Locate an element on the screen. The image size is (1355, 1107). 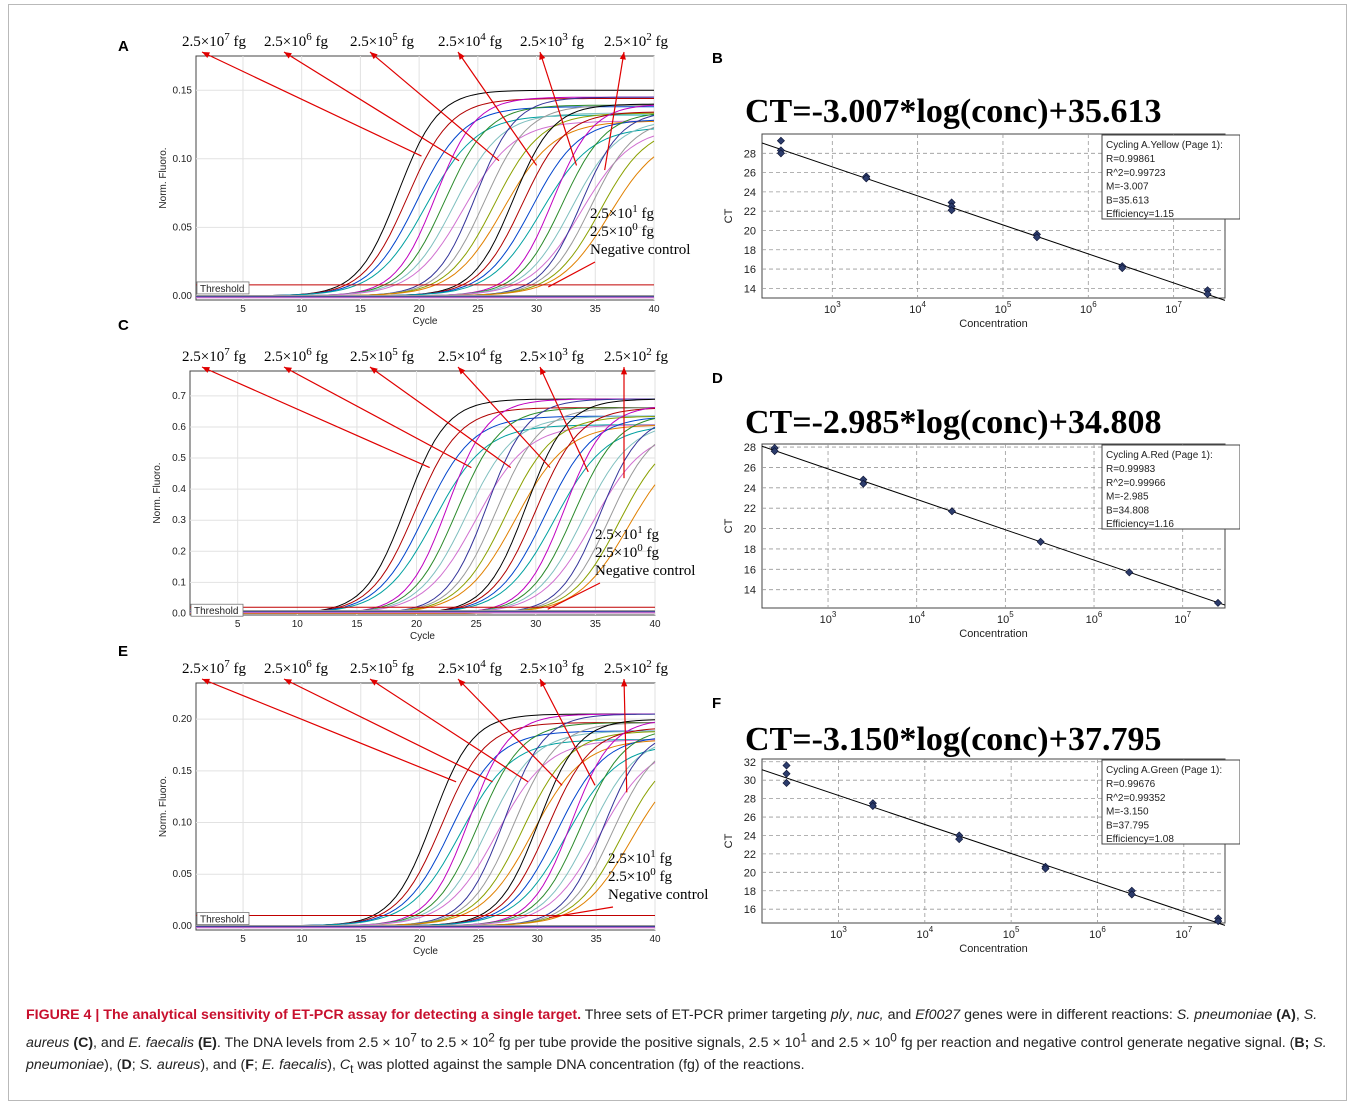
stats-legend-line: R=0.99861 is located at coordinates (1131, 159).